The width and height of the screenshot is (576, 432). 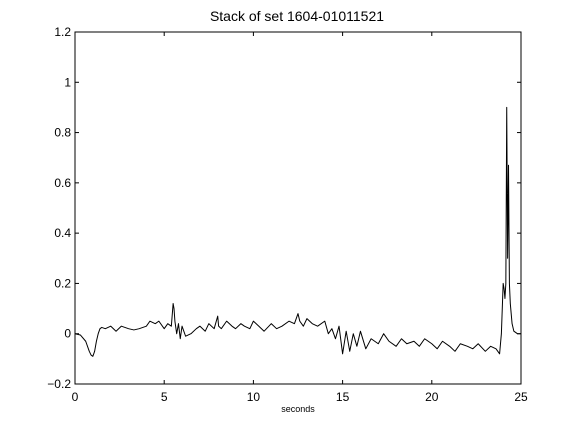 What do you see at coordinates (62, 233) in the screenshot?
I see `y-tick-label: 0.4` at bounding box center [62, 233].